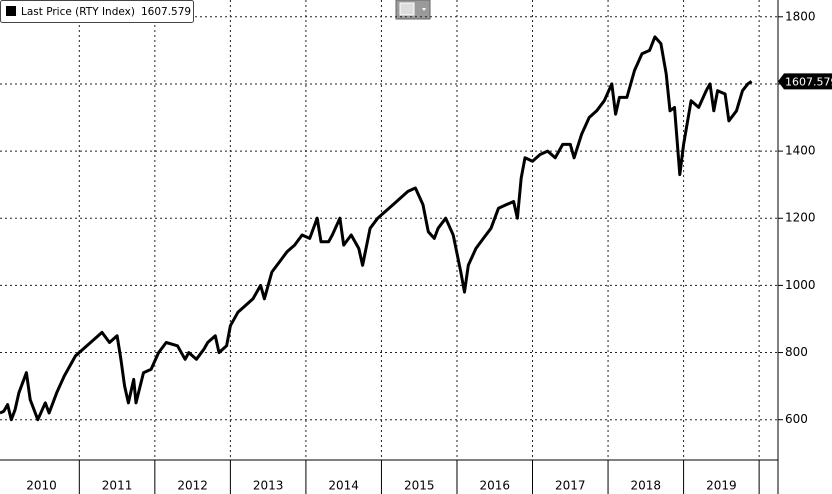 The height and width of the screenshot is (494, 832). I want to click on legend-swatch, so click(11, 11).